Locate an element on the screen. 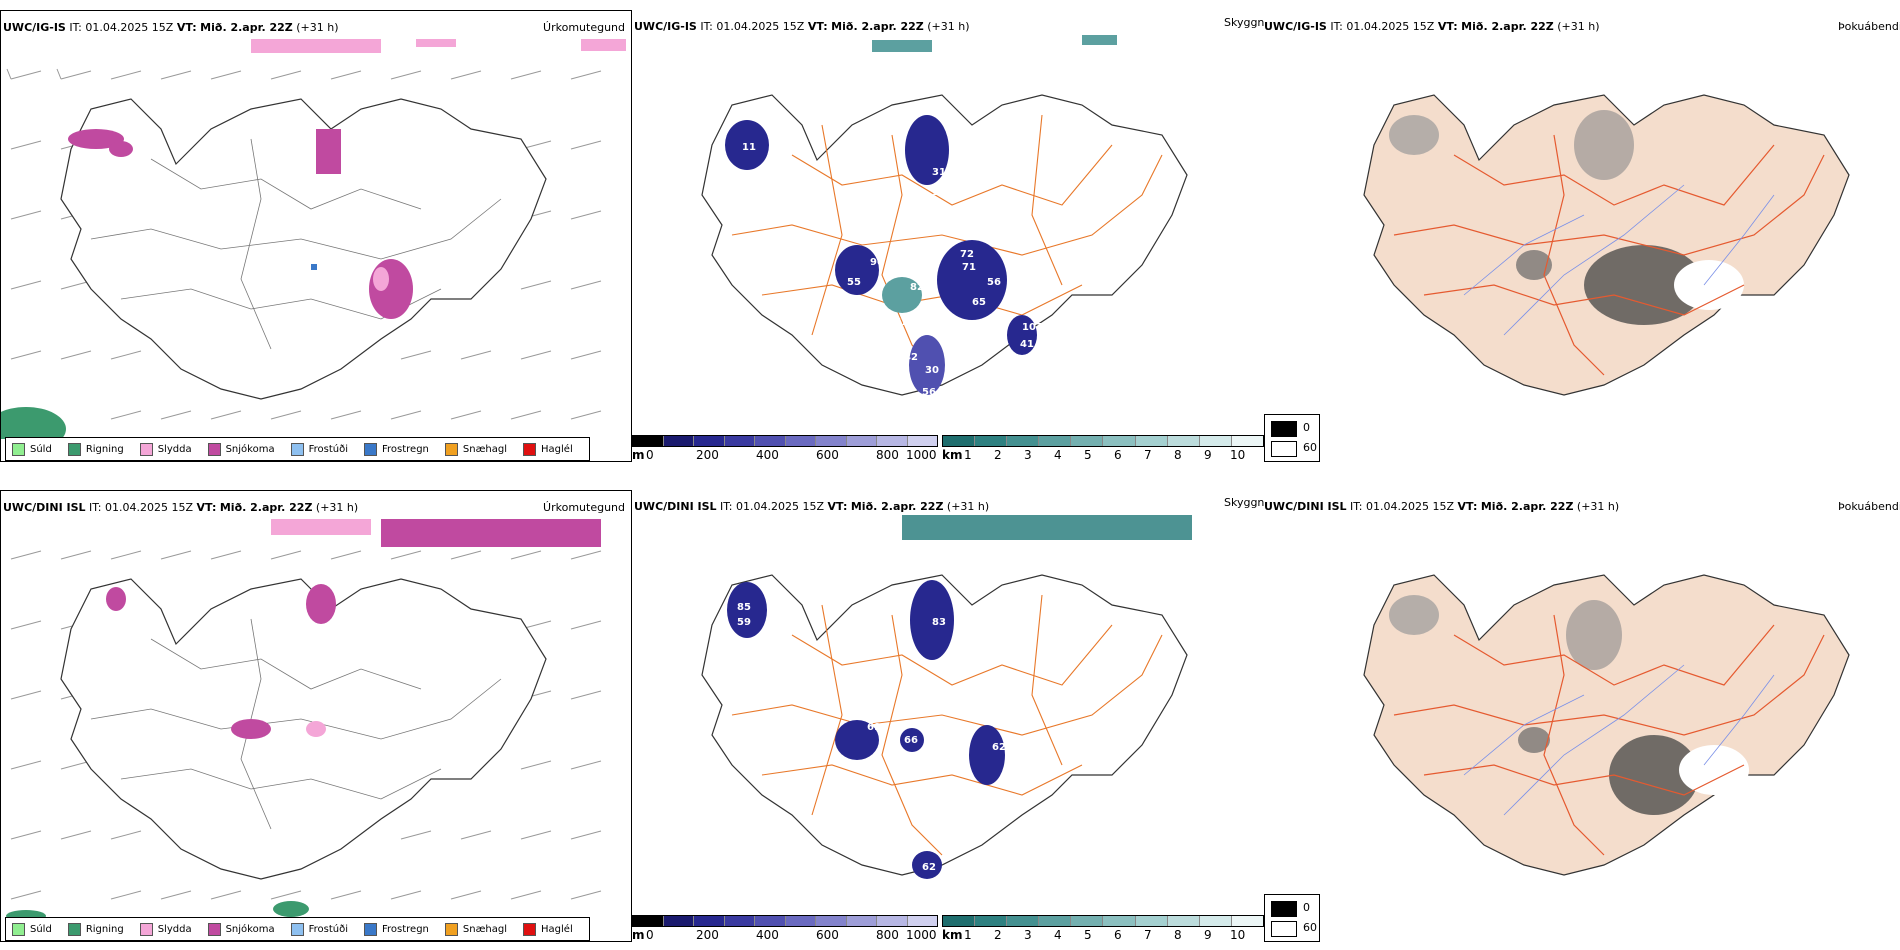  visibility-colorbar-row1 is located at coordinates (1103, 441).